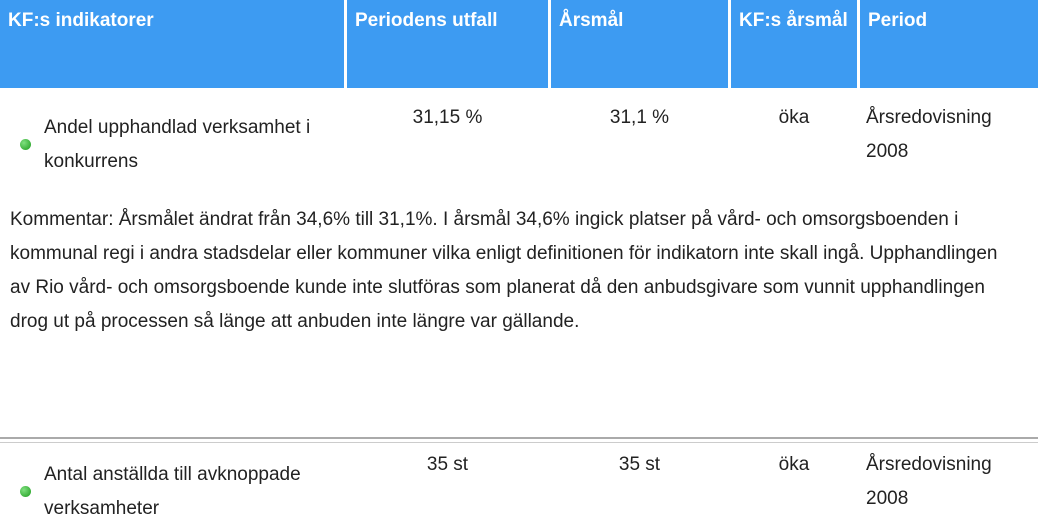 This screenshot has height=526, width=1038. Describe the element at coordinates (519, 440) in the screenshot. I see `separator` at that location.